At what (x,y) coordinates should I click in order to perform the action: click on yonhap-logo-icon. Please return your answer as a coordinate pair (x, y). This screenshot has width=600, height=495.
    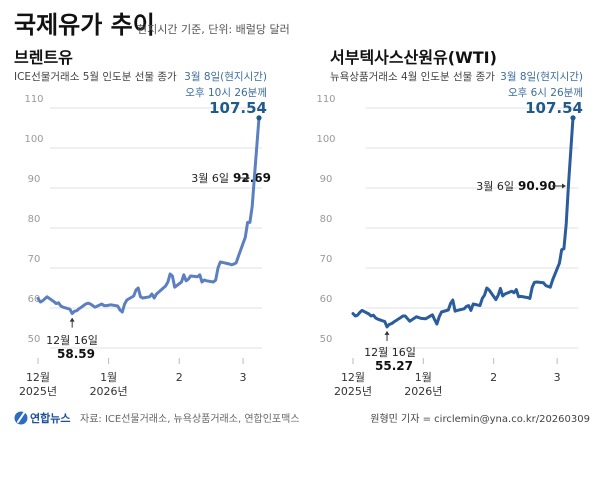
    Looking at the image, I should click on (21, 418).